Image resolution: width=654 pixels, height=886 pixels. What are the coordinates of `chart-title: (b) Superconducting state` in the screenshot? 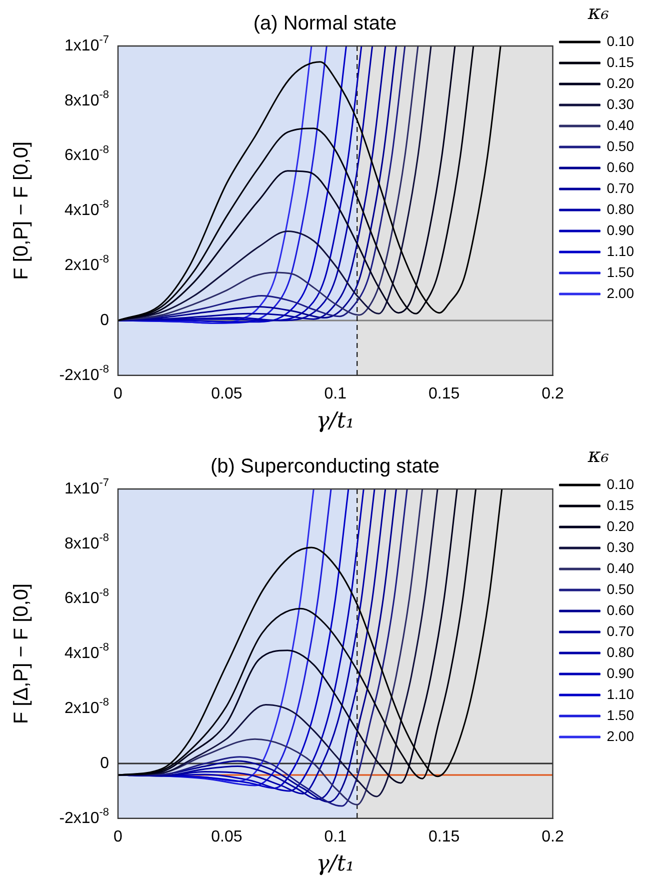 It's located at (325, 467).